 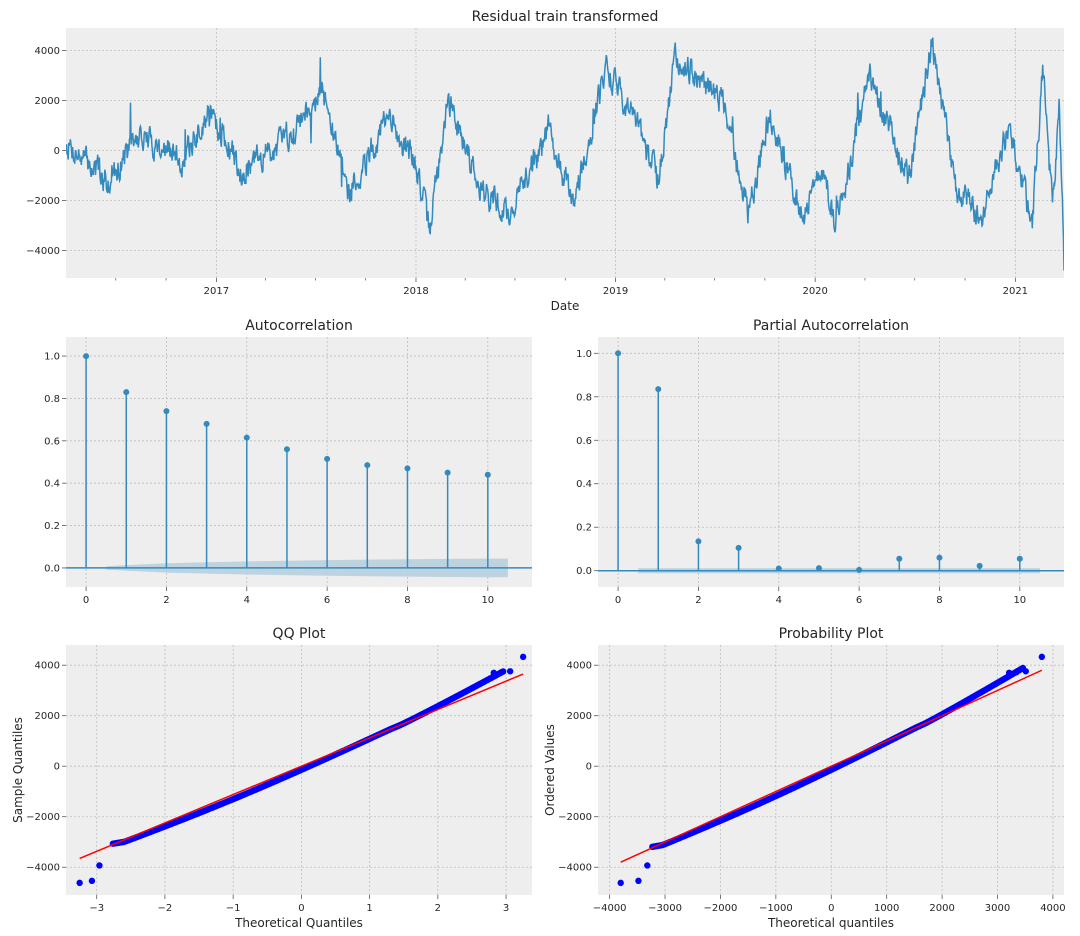 What do you see at coordinates (47, 716) in the screenshot?
I see `qq-ytick-label: 2000` at bounding box center [47, 716].